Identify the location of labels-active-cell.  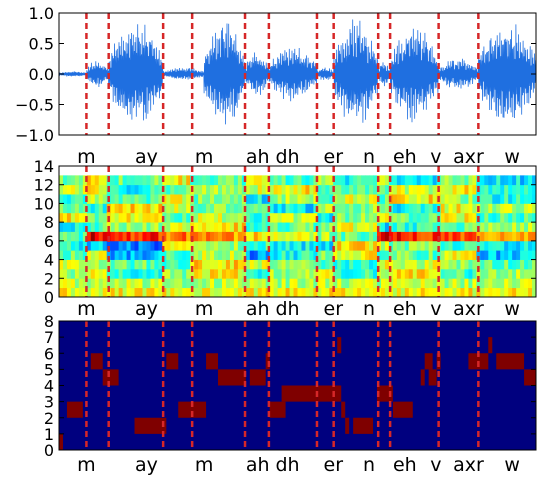
(402, 409).